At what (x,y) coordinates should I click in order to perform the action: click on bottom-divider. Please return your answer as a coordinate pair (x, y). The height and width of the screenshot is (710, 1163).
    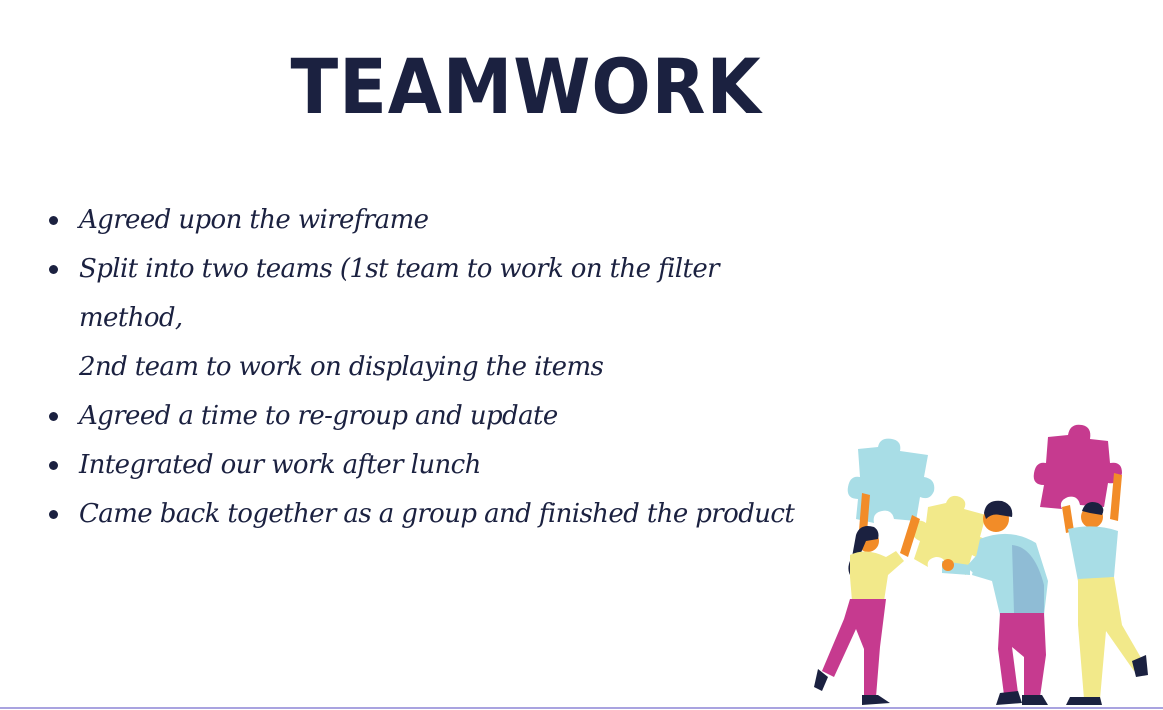
    Looking at the image, I should click on (581, 708).